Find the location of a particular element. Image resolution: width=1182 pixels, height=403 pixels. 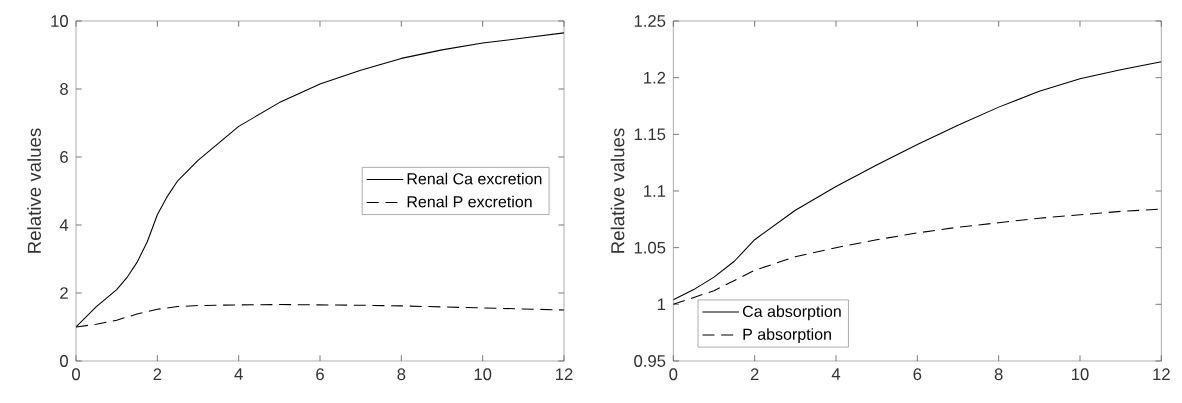

y-tick-label: 6 is located at coordinates (64, 157).